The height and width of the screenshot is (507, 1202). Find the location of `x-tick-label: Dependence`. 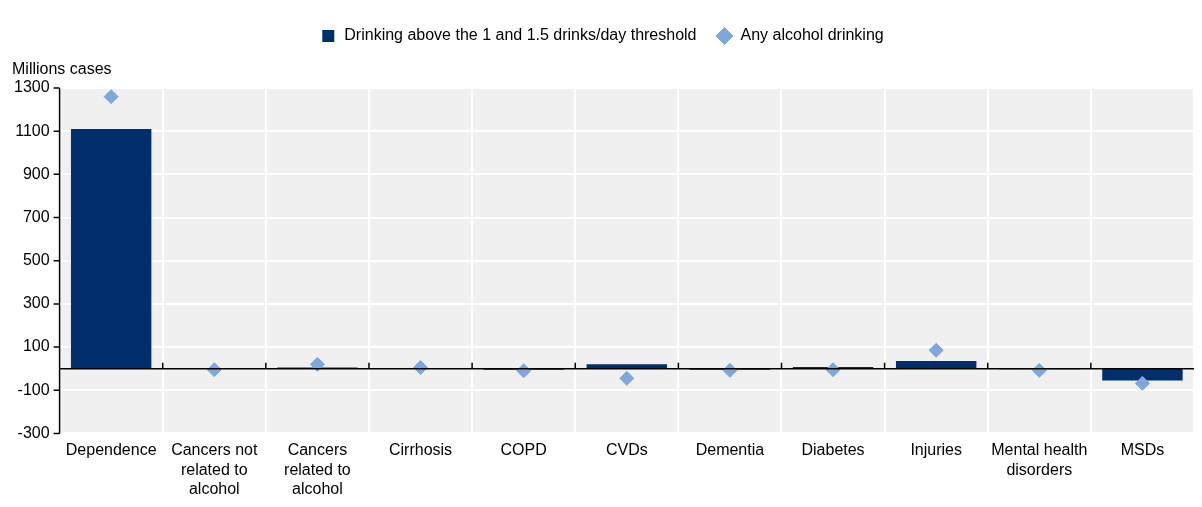

x-tick-label: Dependence is located at coordinates (111, 450).